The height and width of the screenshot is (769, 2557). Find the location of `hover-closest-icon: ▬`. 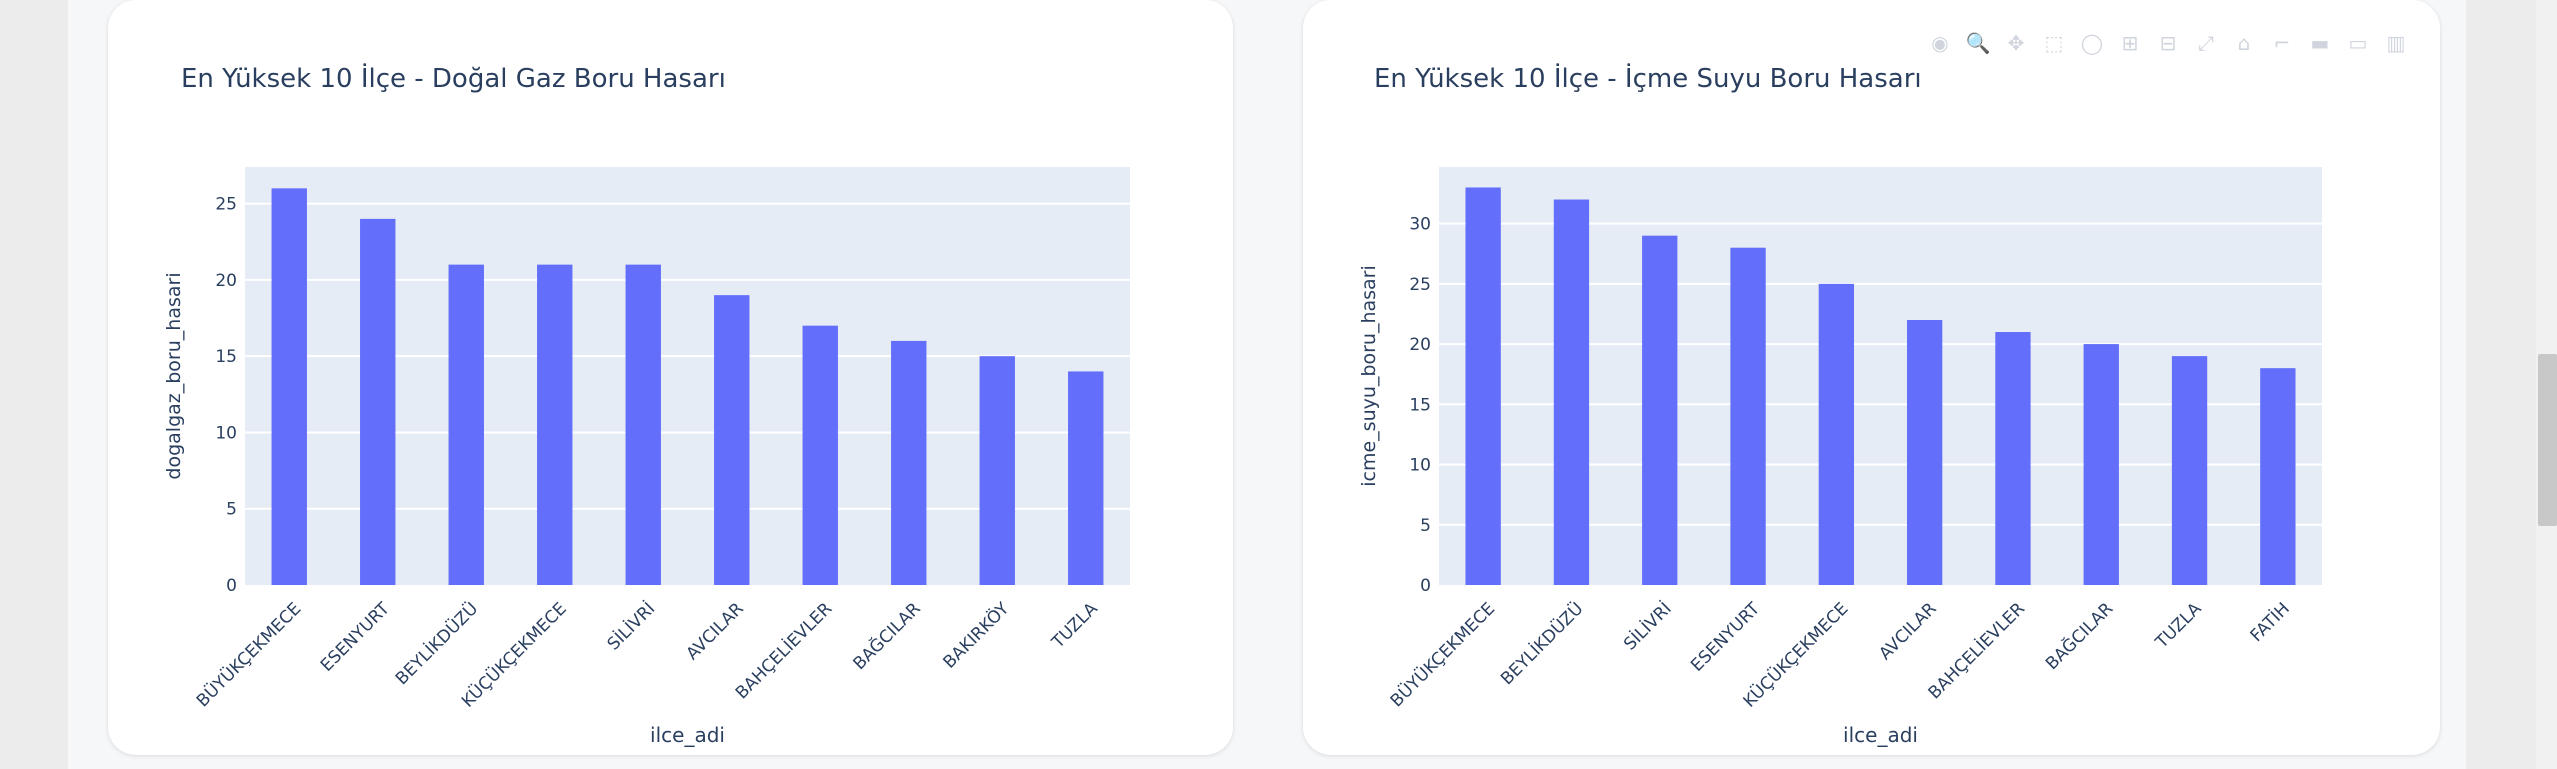

hover-closest-icon: ▬ is located at coordinates (2320, 43).